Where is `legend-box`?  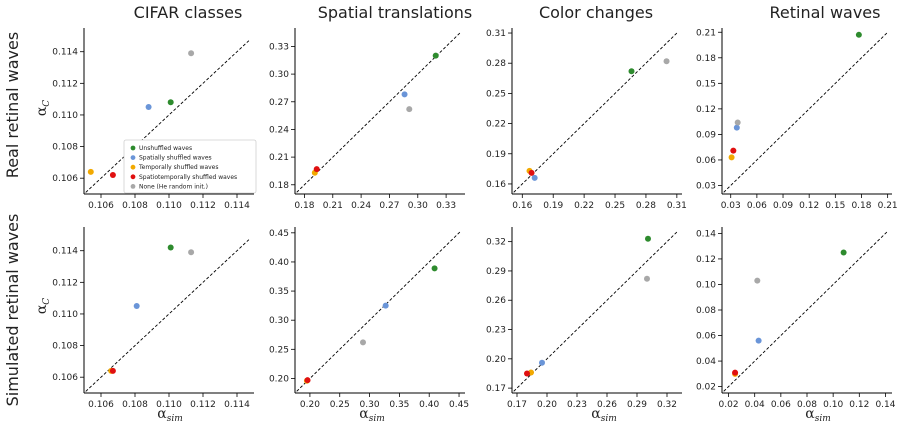
legend-box is located at coordinates (190, 166).